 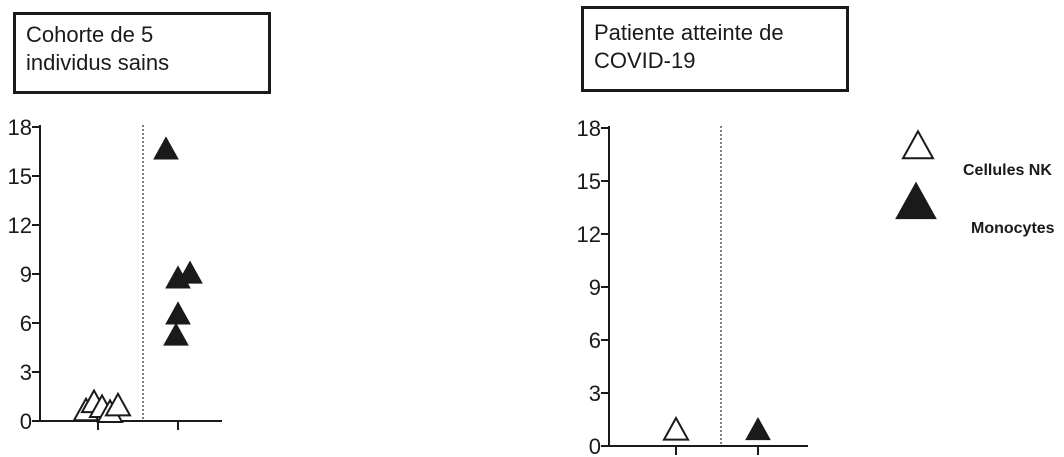 What do you see at coordinates (676, 428) in the screenshot?
I see `panel-1-point-nk` at bounding box center [676, 428].